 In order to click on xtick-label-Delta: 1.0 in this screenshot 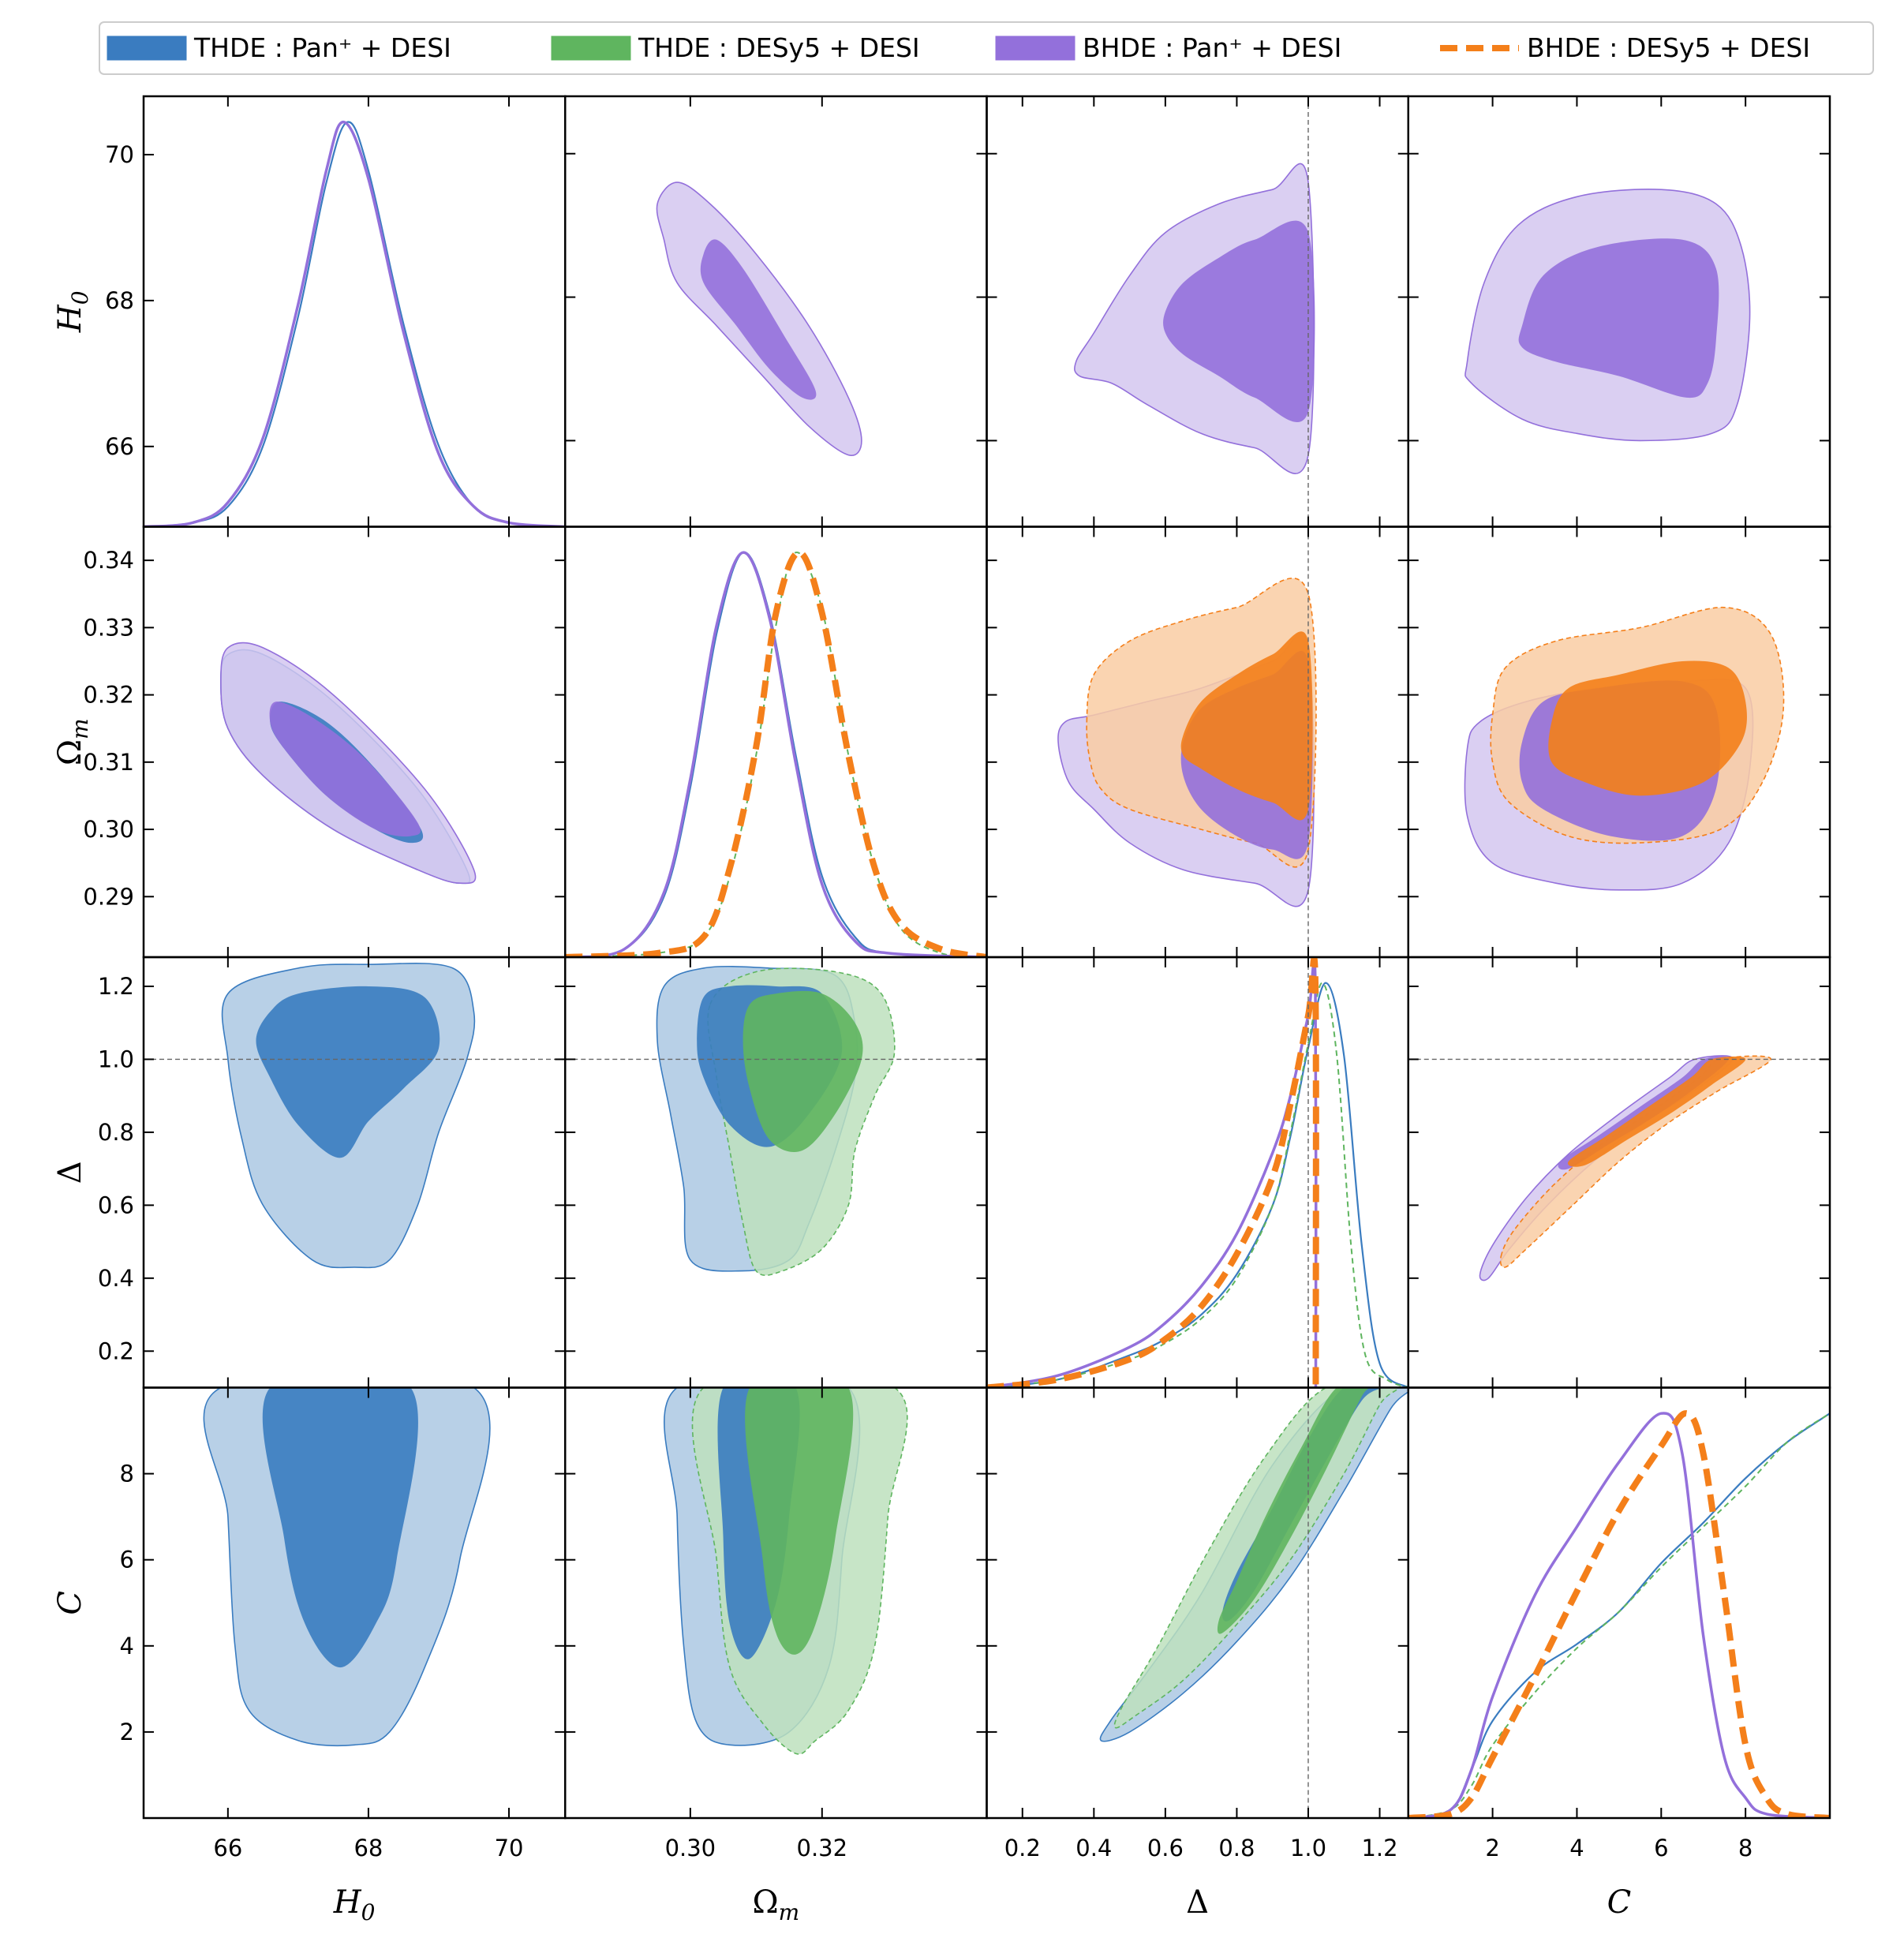, I will do `click(1308, 1848)`.